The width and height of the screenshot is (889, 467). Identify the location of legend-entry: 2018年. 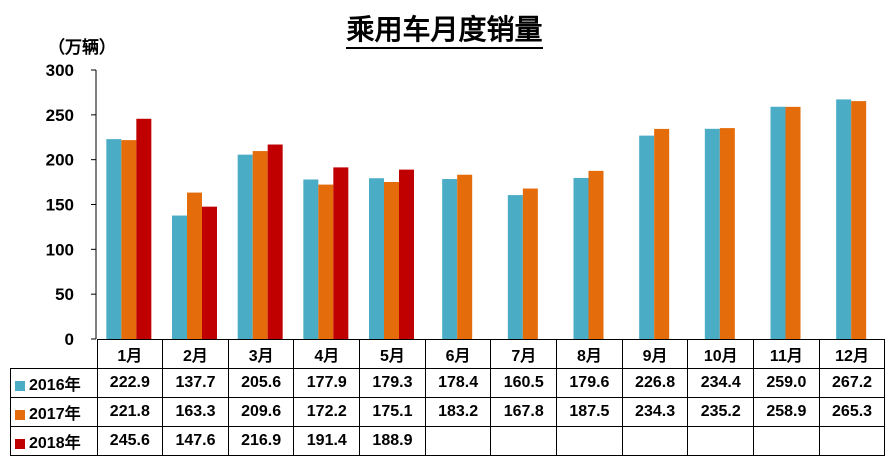
(54, 441).